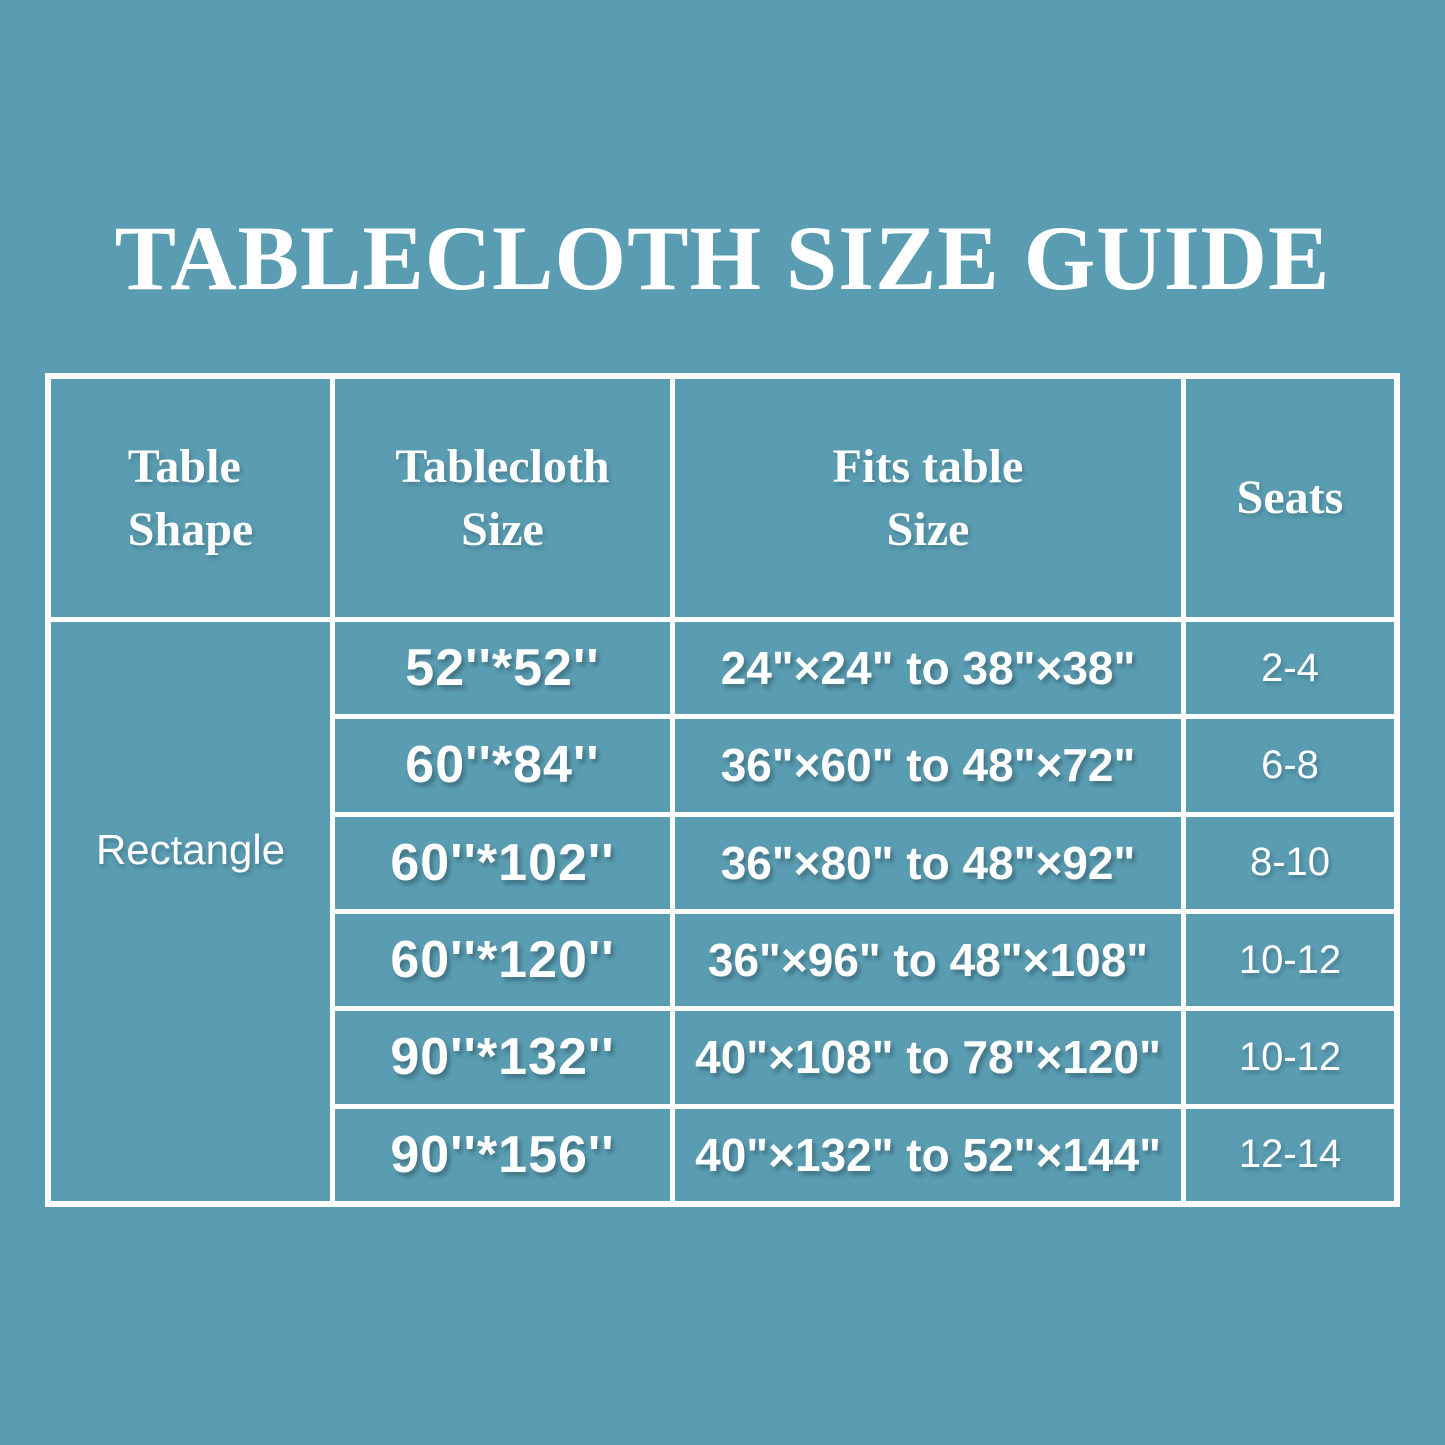 The height and width of the screenshot is (1445, 1445). Describe the element at coordinates (928, 1154) in the screenshot. I see `fits-table-size-cell: 40"×132" to 52"×144"` at that location.